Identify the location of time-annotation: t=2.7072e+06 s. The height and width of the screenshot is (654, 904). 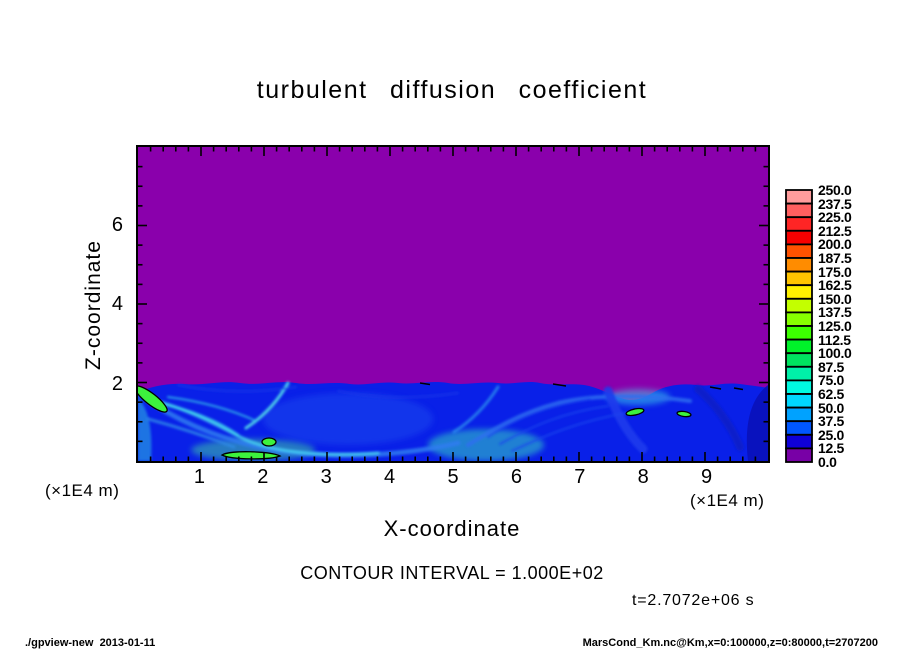
(693, 600).